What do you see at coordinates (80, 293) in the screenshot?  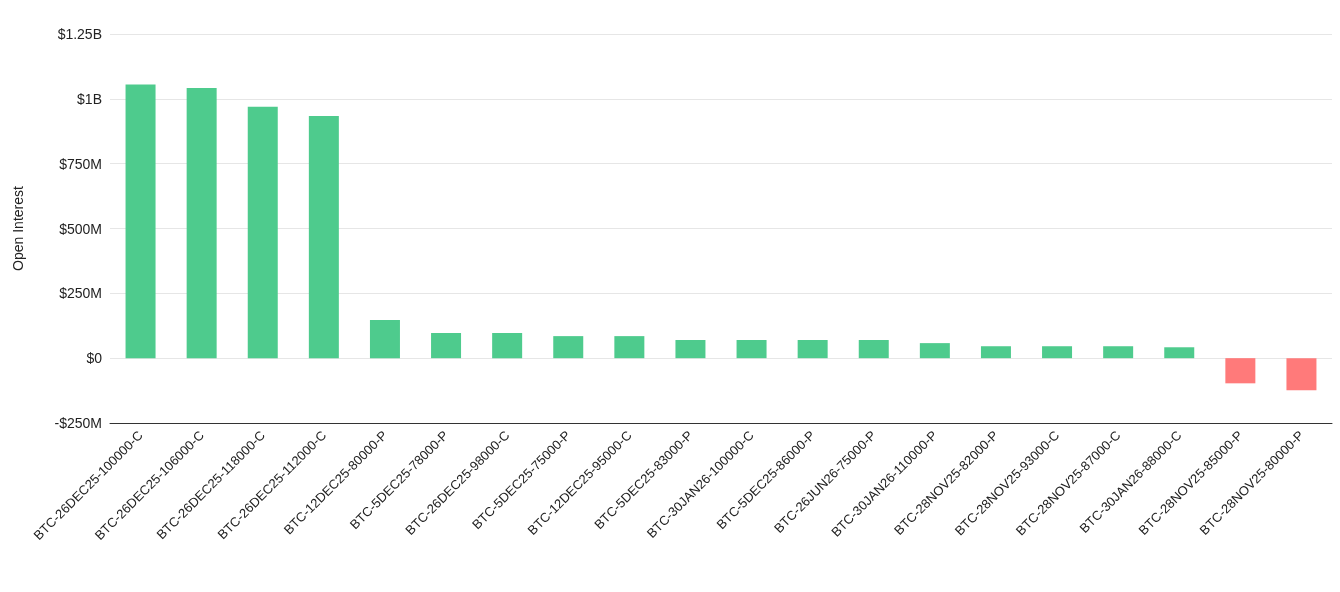 I see `y-tick-label: $250M` at bounding box center [80, 293].